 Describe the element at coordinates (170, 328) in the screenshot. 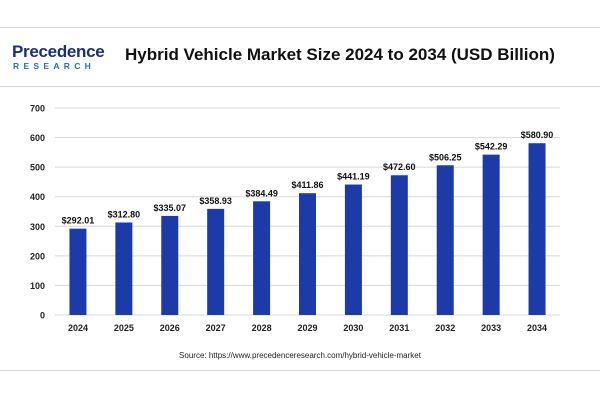

I see `x-tick-label: 2026` at that location.